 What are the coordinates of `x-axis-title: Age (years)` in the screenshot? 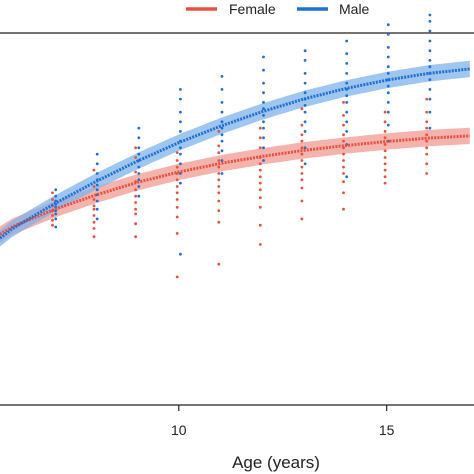 It's located at (276, 462).